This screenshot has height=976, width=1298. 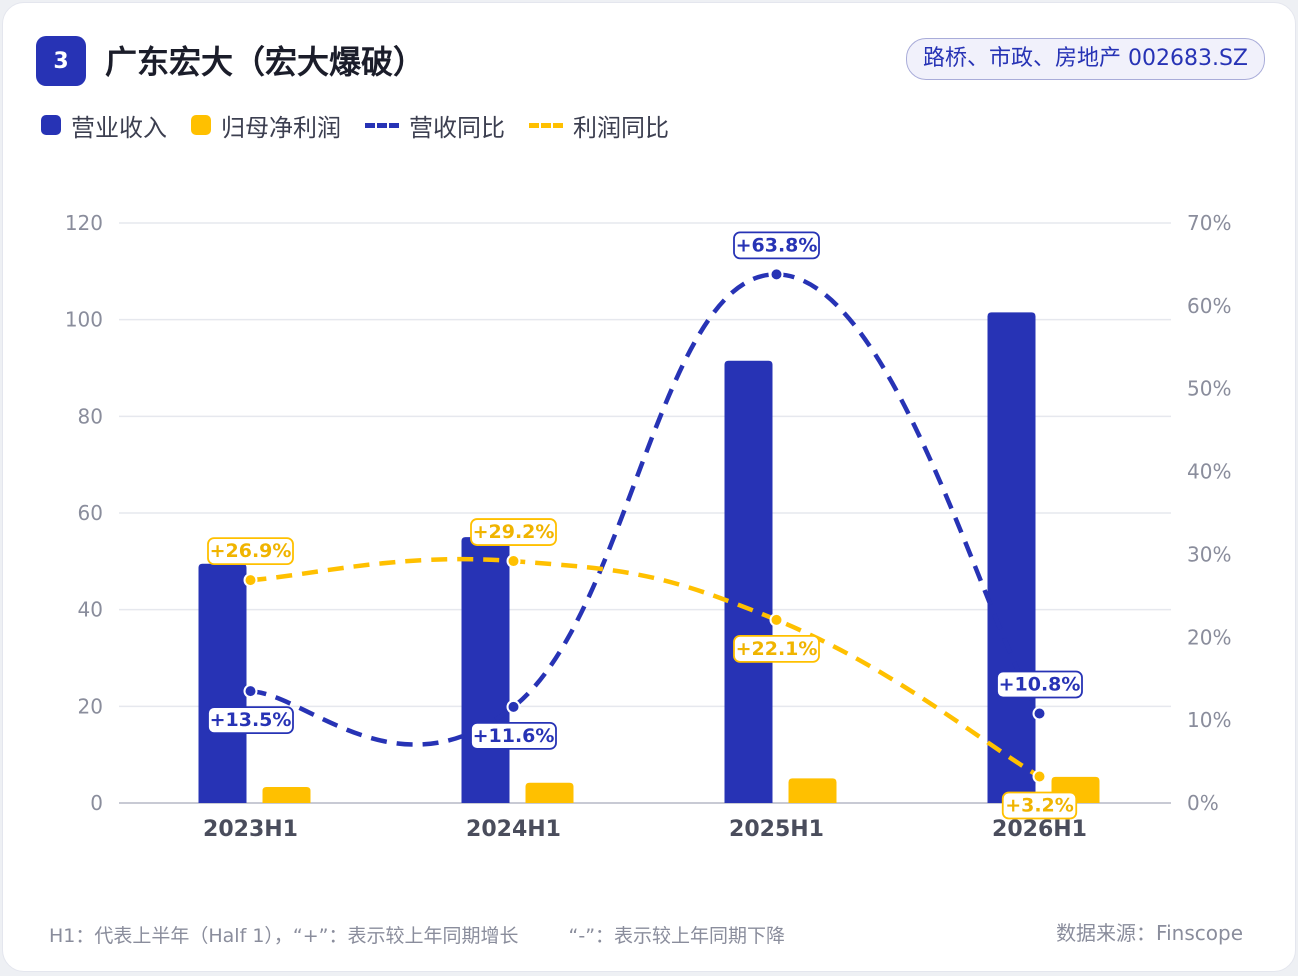 I want to click on data-label: +63.8%, so click(x=777, y=245).